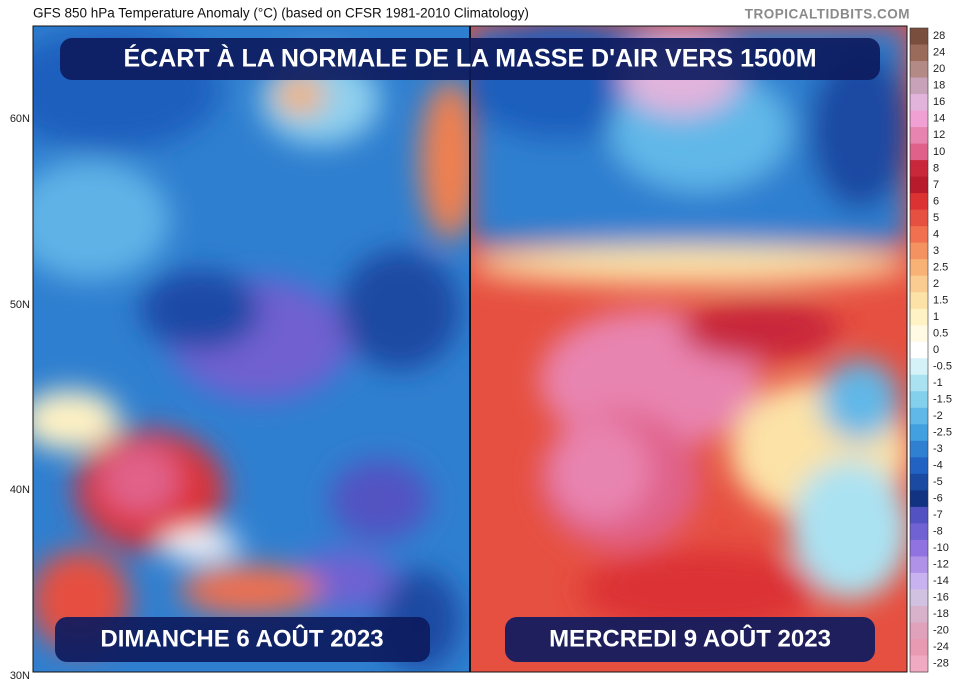 This screenshot has height=694, width=960. What do you see at coordinates (942, 399) in the screenshot?
I see `colorbar-label: -1.5` at bounding box center [942, 399].